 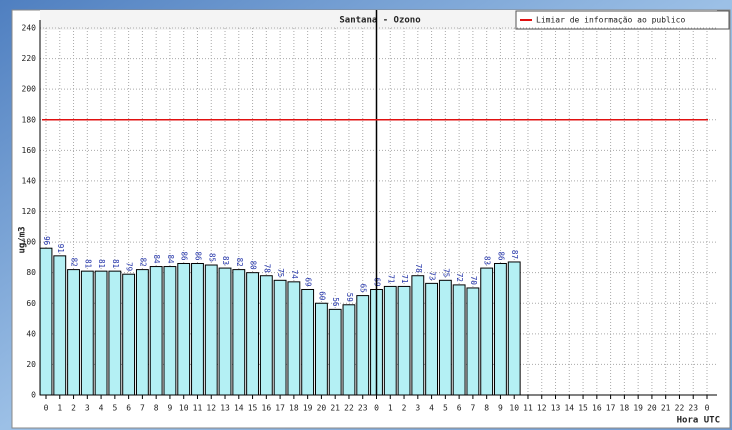 I want to click on x-tick-label: 6, so click(x=459, y=408).